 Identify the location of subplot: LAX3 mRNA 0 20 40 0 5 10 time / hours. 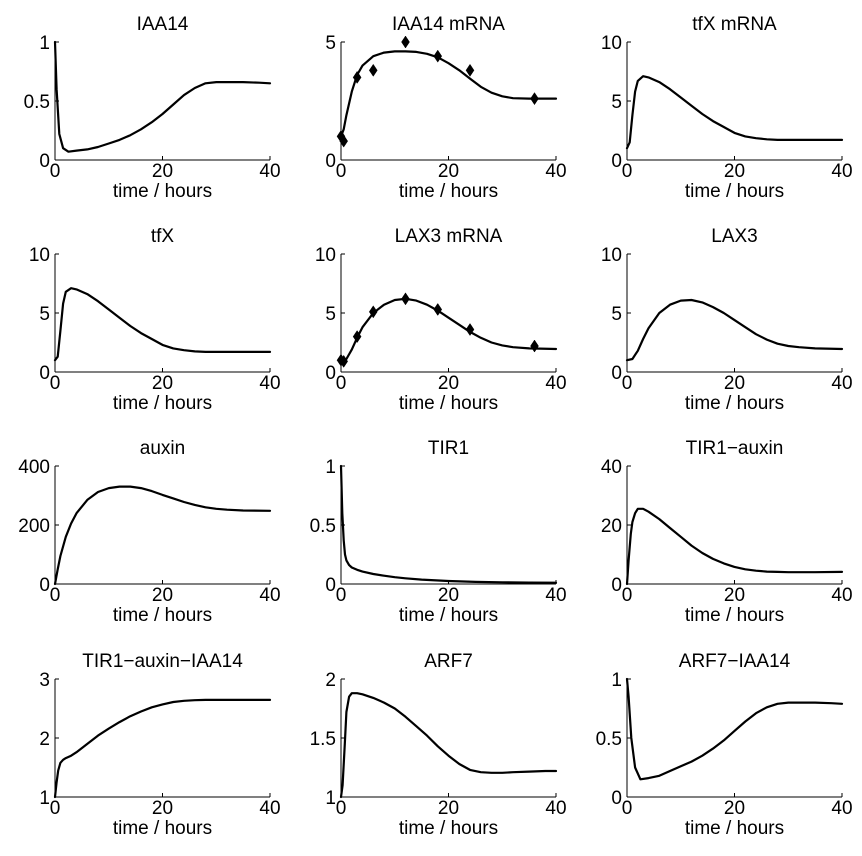
(441, 320).